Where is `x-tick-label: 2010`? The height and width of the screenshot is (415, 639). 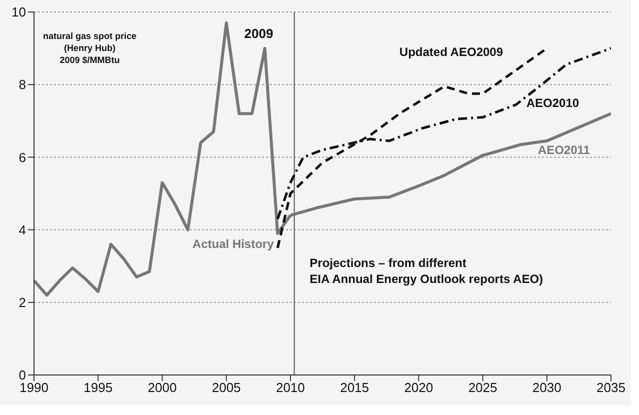
x-tick-label: 2010 is located at coordinates (290, 388).